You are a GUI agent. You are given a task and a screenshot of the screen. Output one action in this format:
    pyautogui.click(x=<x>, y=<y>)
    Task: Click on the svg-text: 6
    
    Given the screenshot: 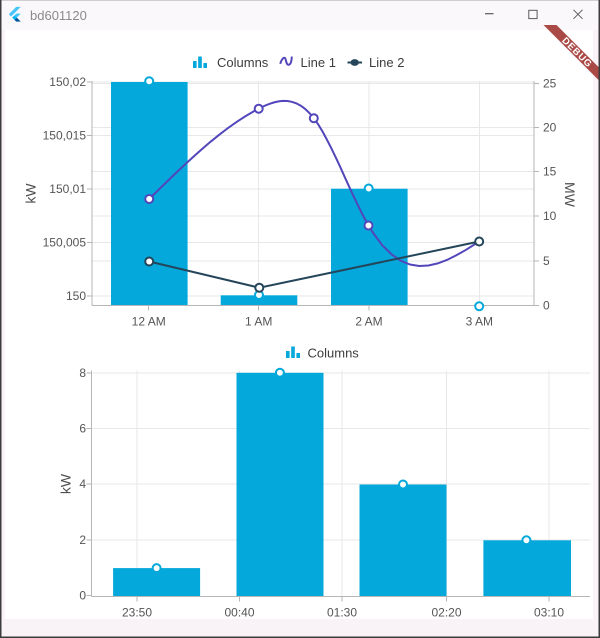 What is the action you would take?
    pyautogui.click(x=82, y=429)
    